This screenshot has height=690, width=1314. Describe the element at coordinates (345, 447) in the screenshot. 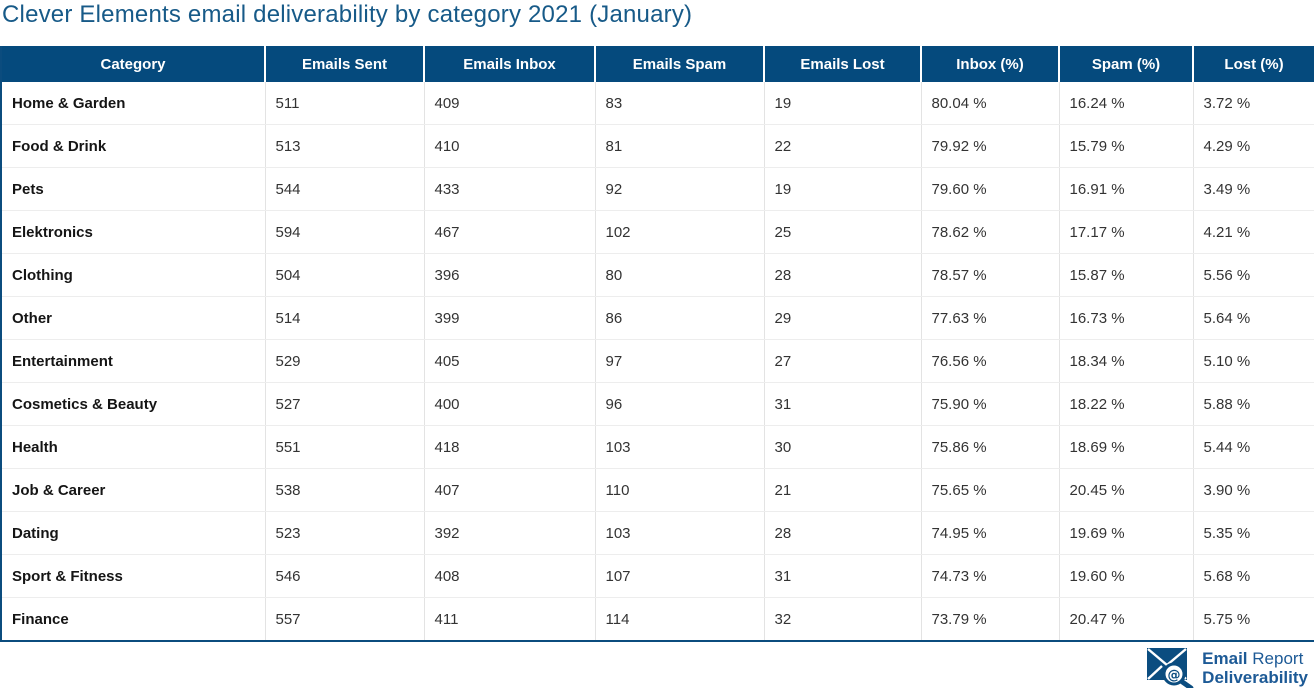

I see `value-cell: 551` at that location.